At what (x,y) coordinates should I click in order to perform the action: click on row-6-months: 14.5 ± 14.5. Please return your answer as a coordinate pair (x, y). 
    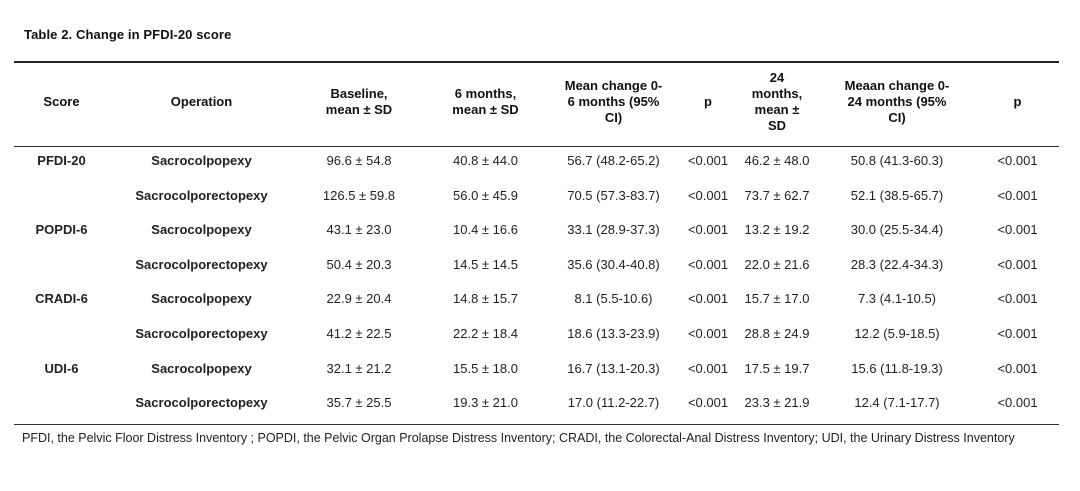
    Looking at the image, I should click on (485, 264).